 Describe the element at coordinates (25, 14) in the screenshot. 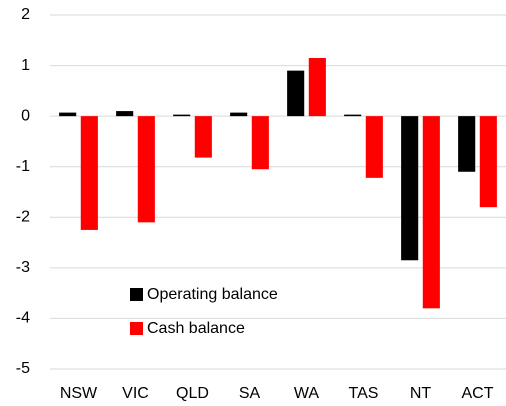

I see `y-tick-label: 2` at that location.